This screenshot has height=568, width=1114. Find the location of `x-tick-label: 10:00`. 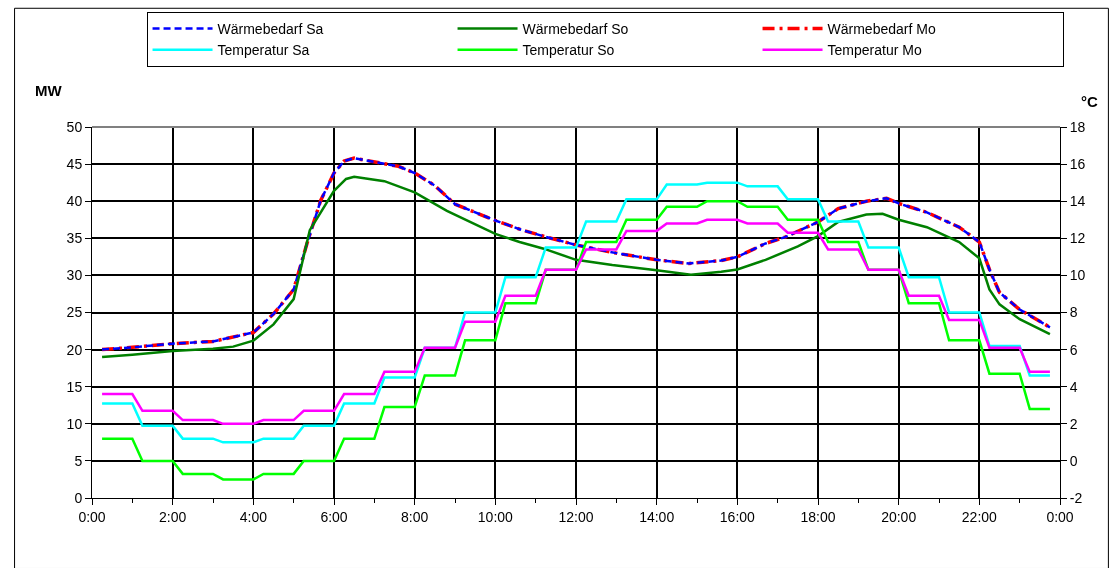

x-tick-label: 10:00 is located at coordinates (495, 516).